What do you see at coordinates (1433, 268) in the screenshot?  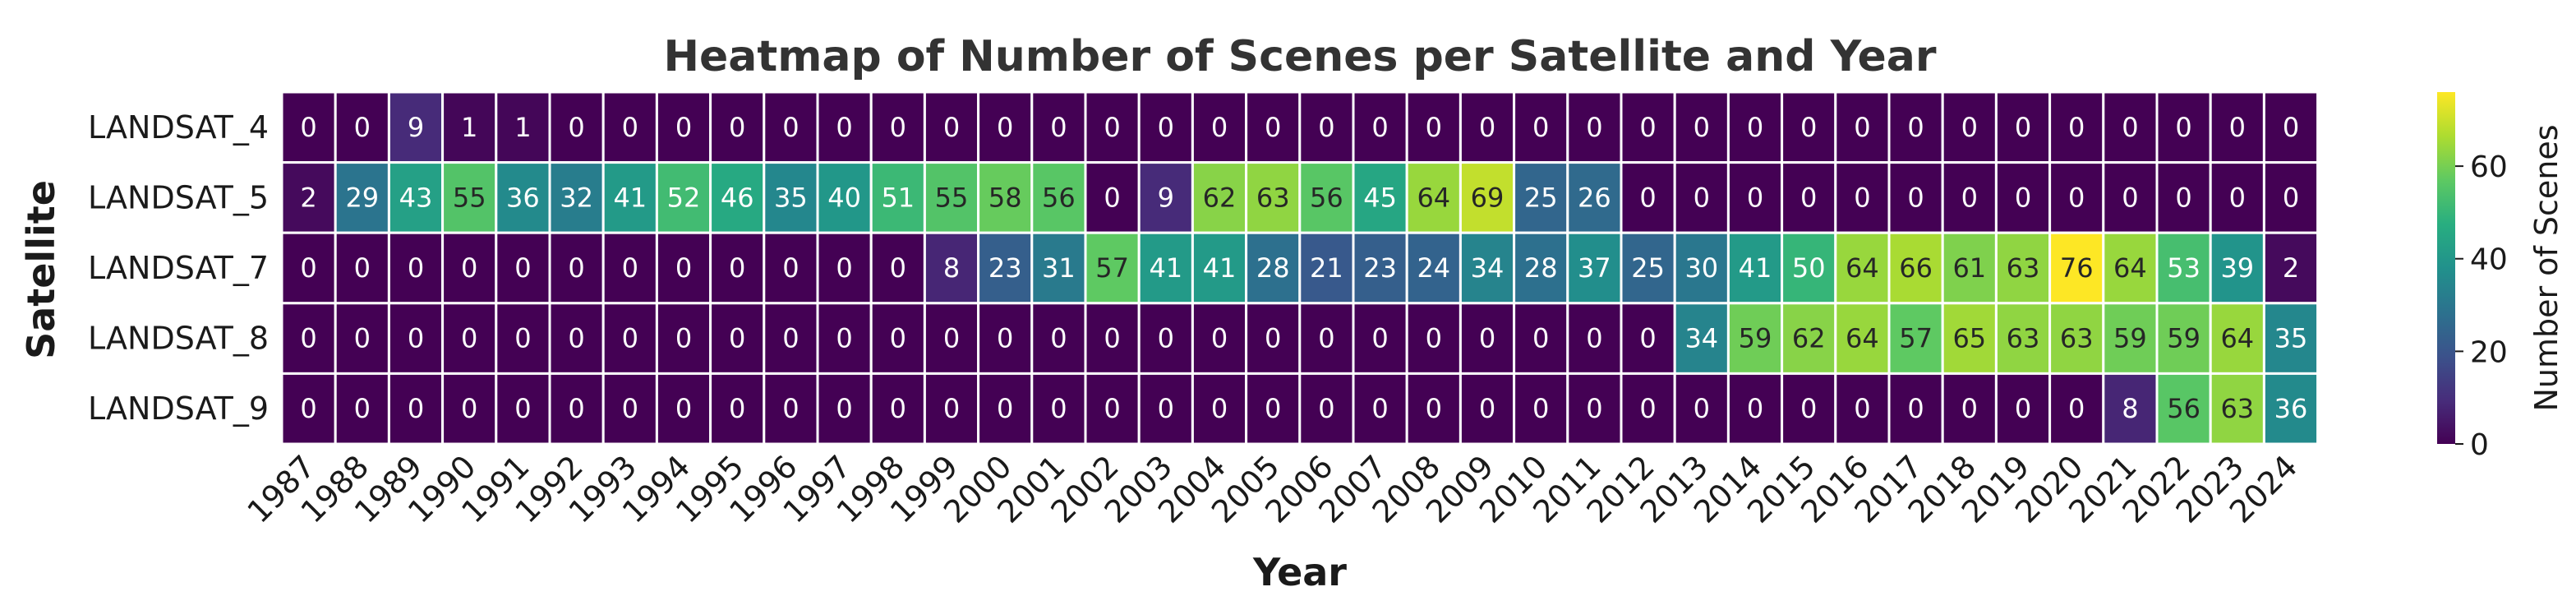 I see `cell-value-label: 24` at bounding box center [1433, 268].